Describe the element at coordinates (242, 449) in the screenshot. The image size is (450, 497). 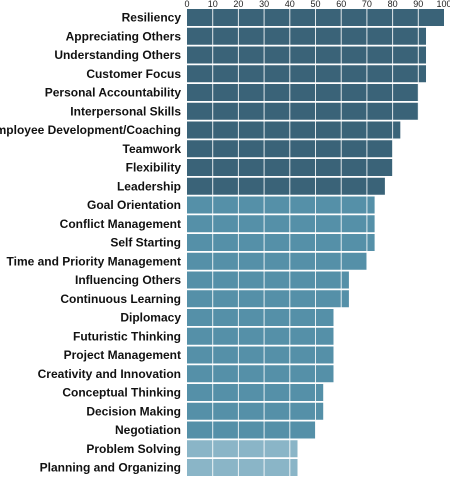
I see `bar-problem-solving` at that location.